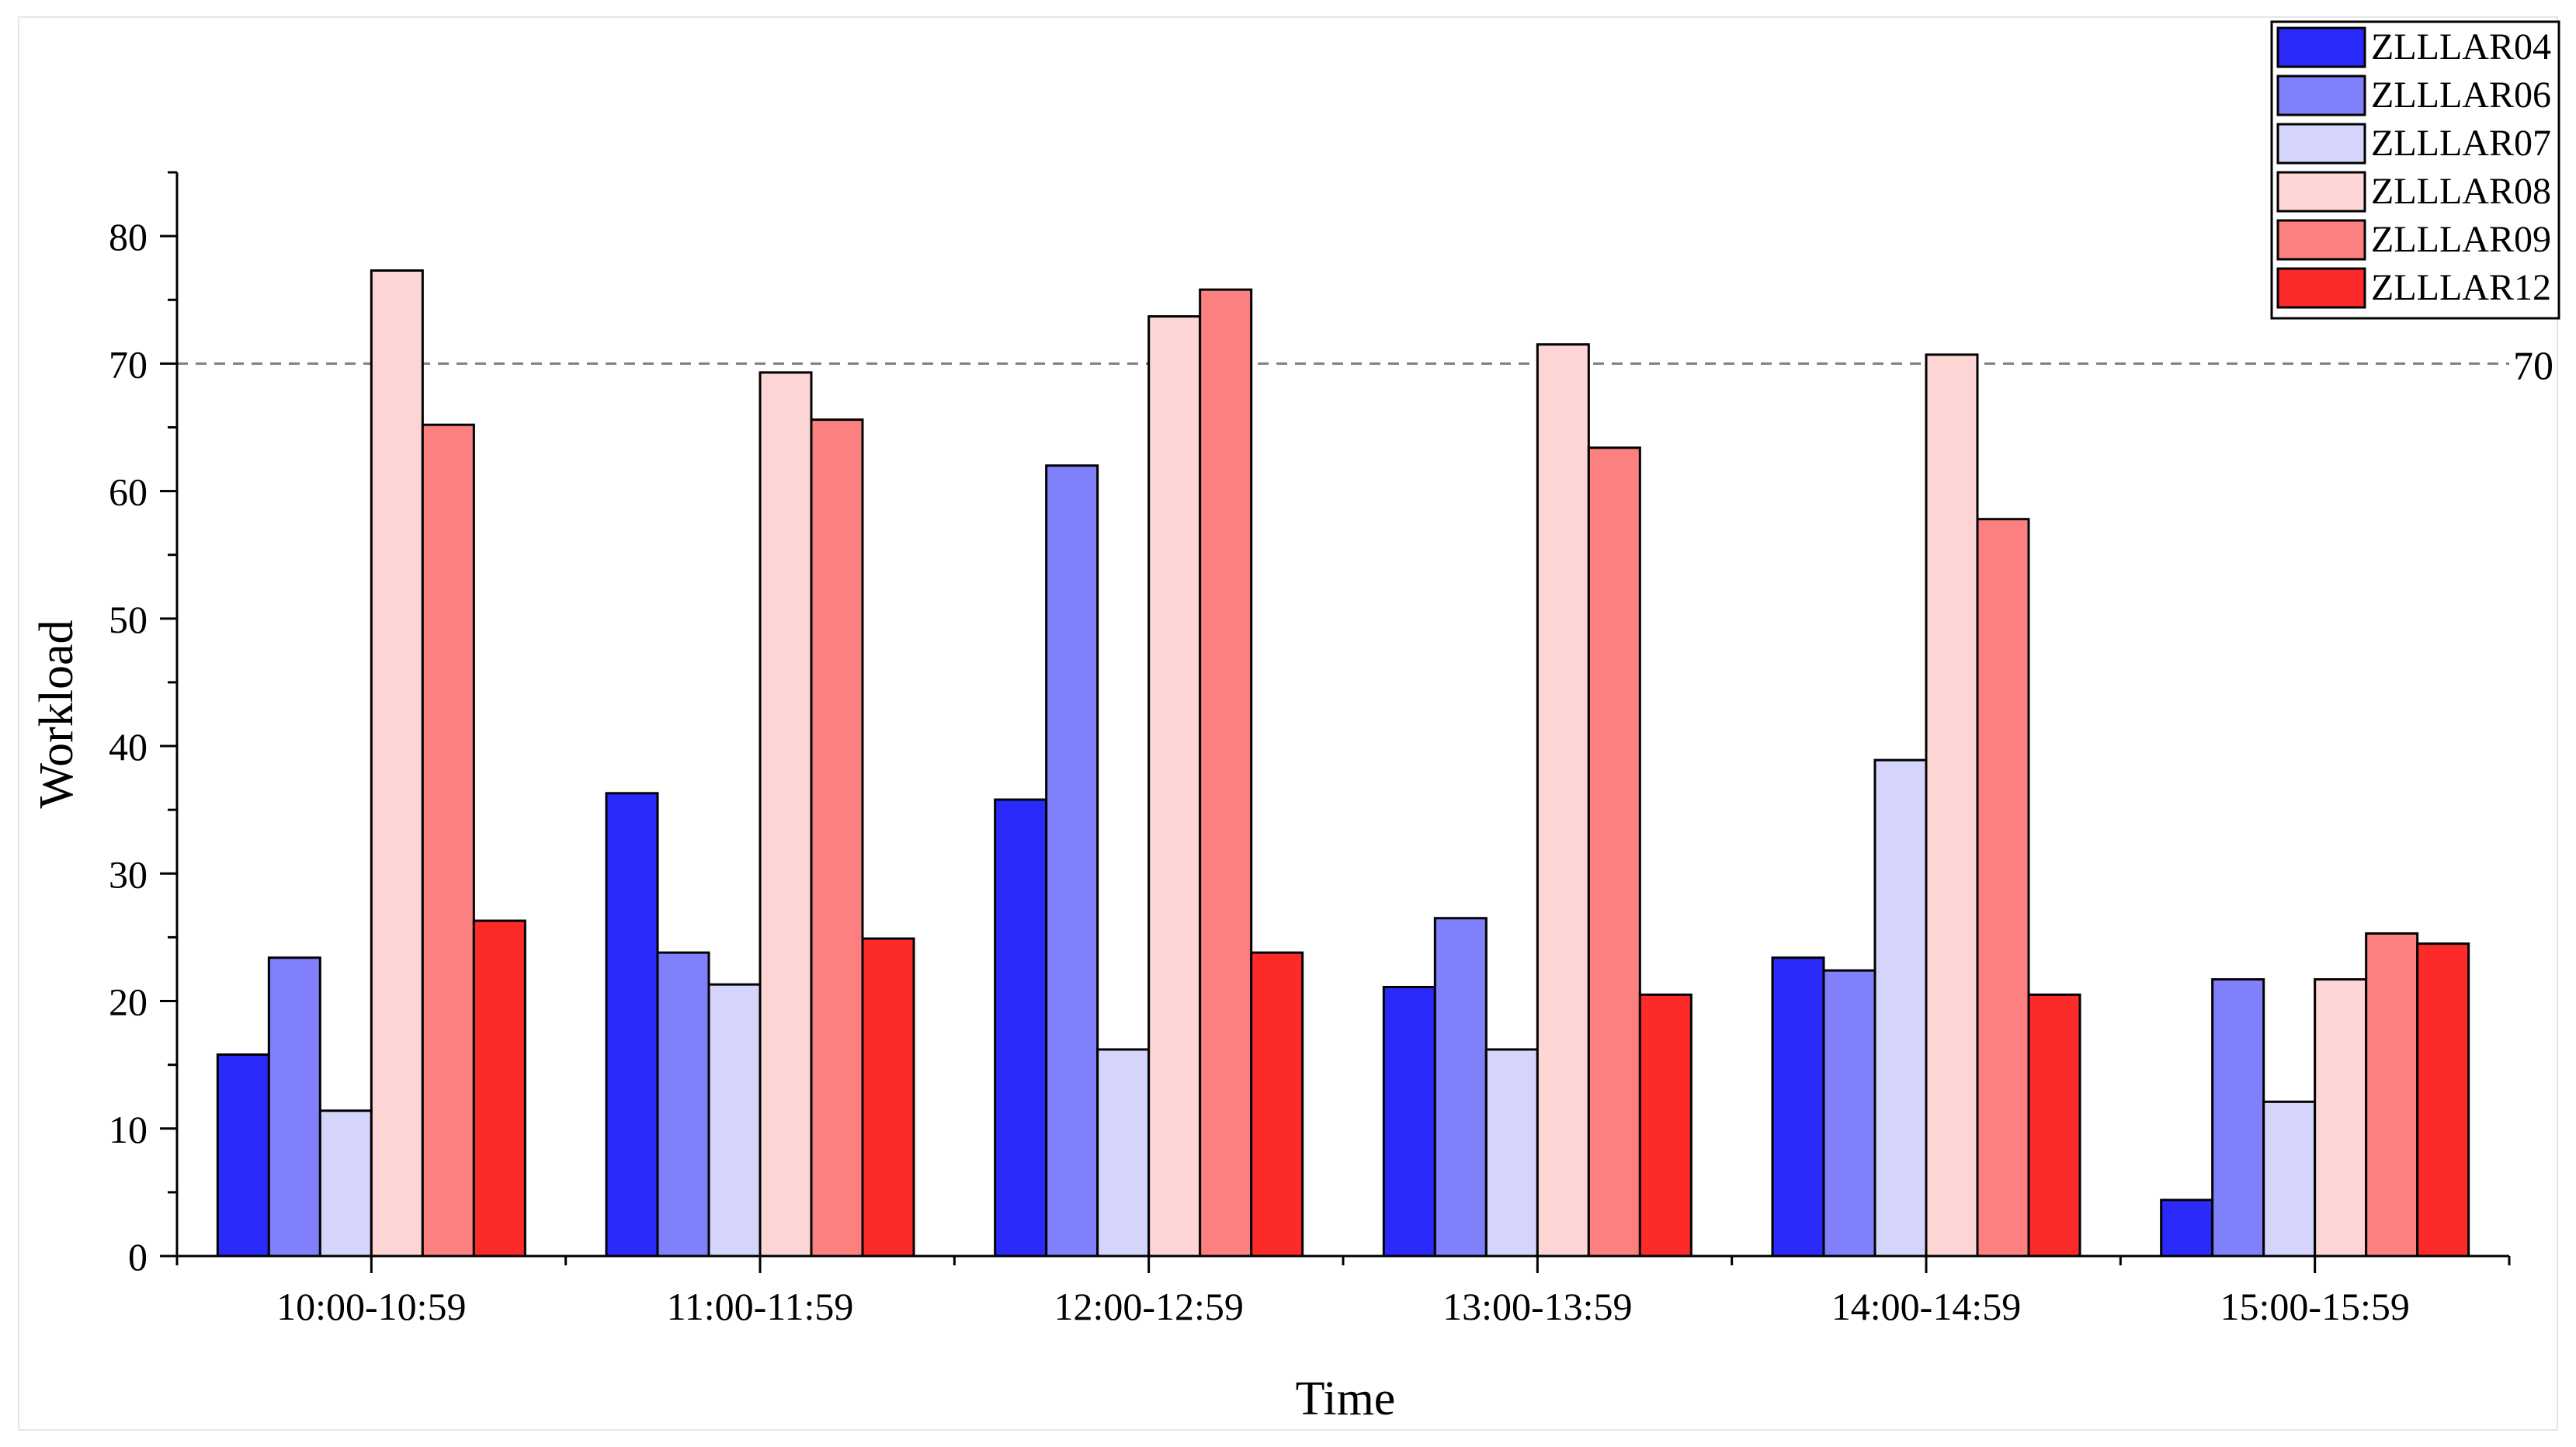 Image resolution: width=2576 pixels, height=1447 pixels. Describe the element at coordinates (1537, 1306) in the screenshot. I see `x-tick-label: 13:00-13:59` at that location.